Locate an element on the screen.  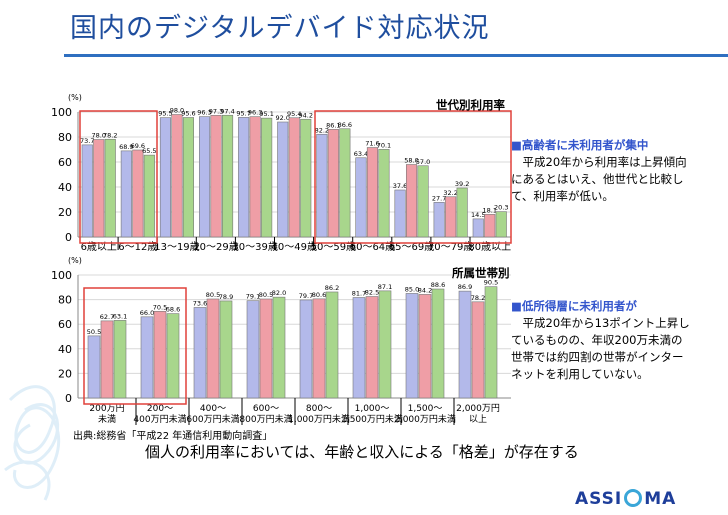
chart1-data-label: 97.4 is located at coordinates (227, 111).